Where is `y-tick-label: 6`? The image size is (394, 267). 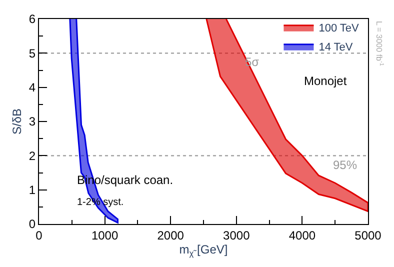 y-tick-label: 6 is located at coordinates (32, 19).